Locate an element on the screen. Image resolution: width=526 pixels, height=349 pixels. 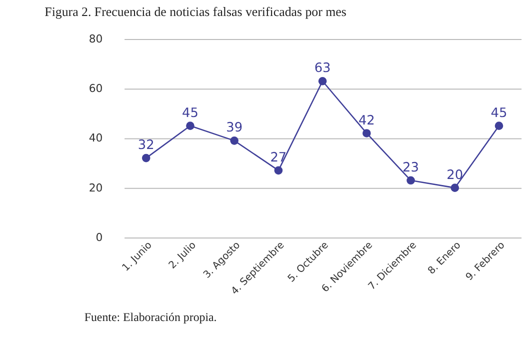
y-tick-label: 40 is located at coordinates (95, 138).